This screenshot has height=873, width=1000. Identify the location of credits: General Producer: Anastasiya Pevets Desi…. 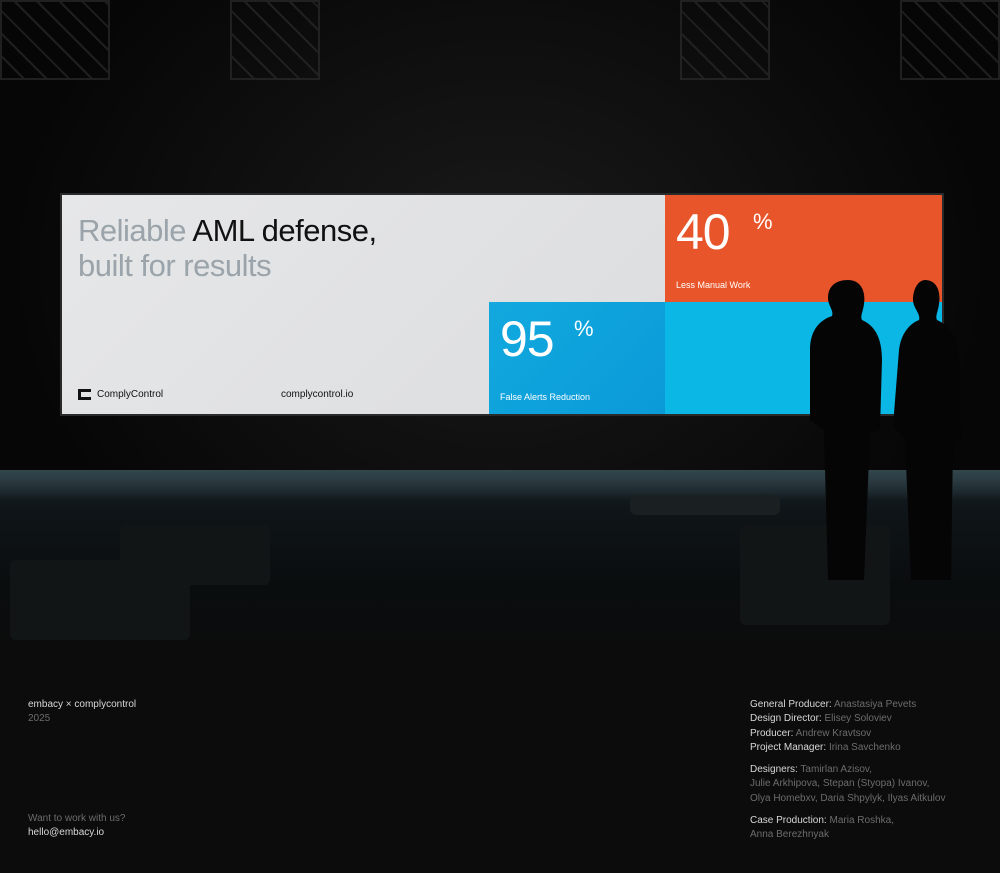
(847, 770).